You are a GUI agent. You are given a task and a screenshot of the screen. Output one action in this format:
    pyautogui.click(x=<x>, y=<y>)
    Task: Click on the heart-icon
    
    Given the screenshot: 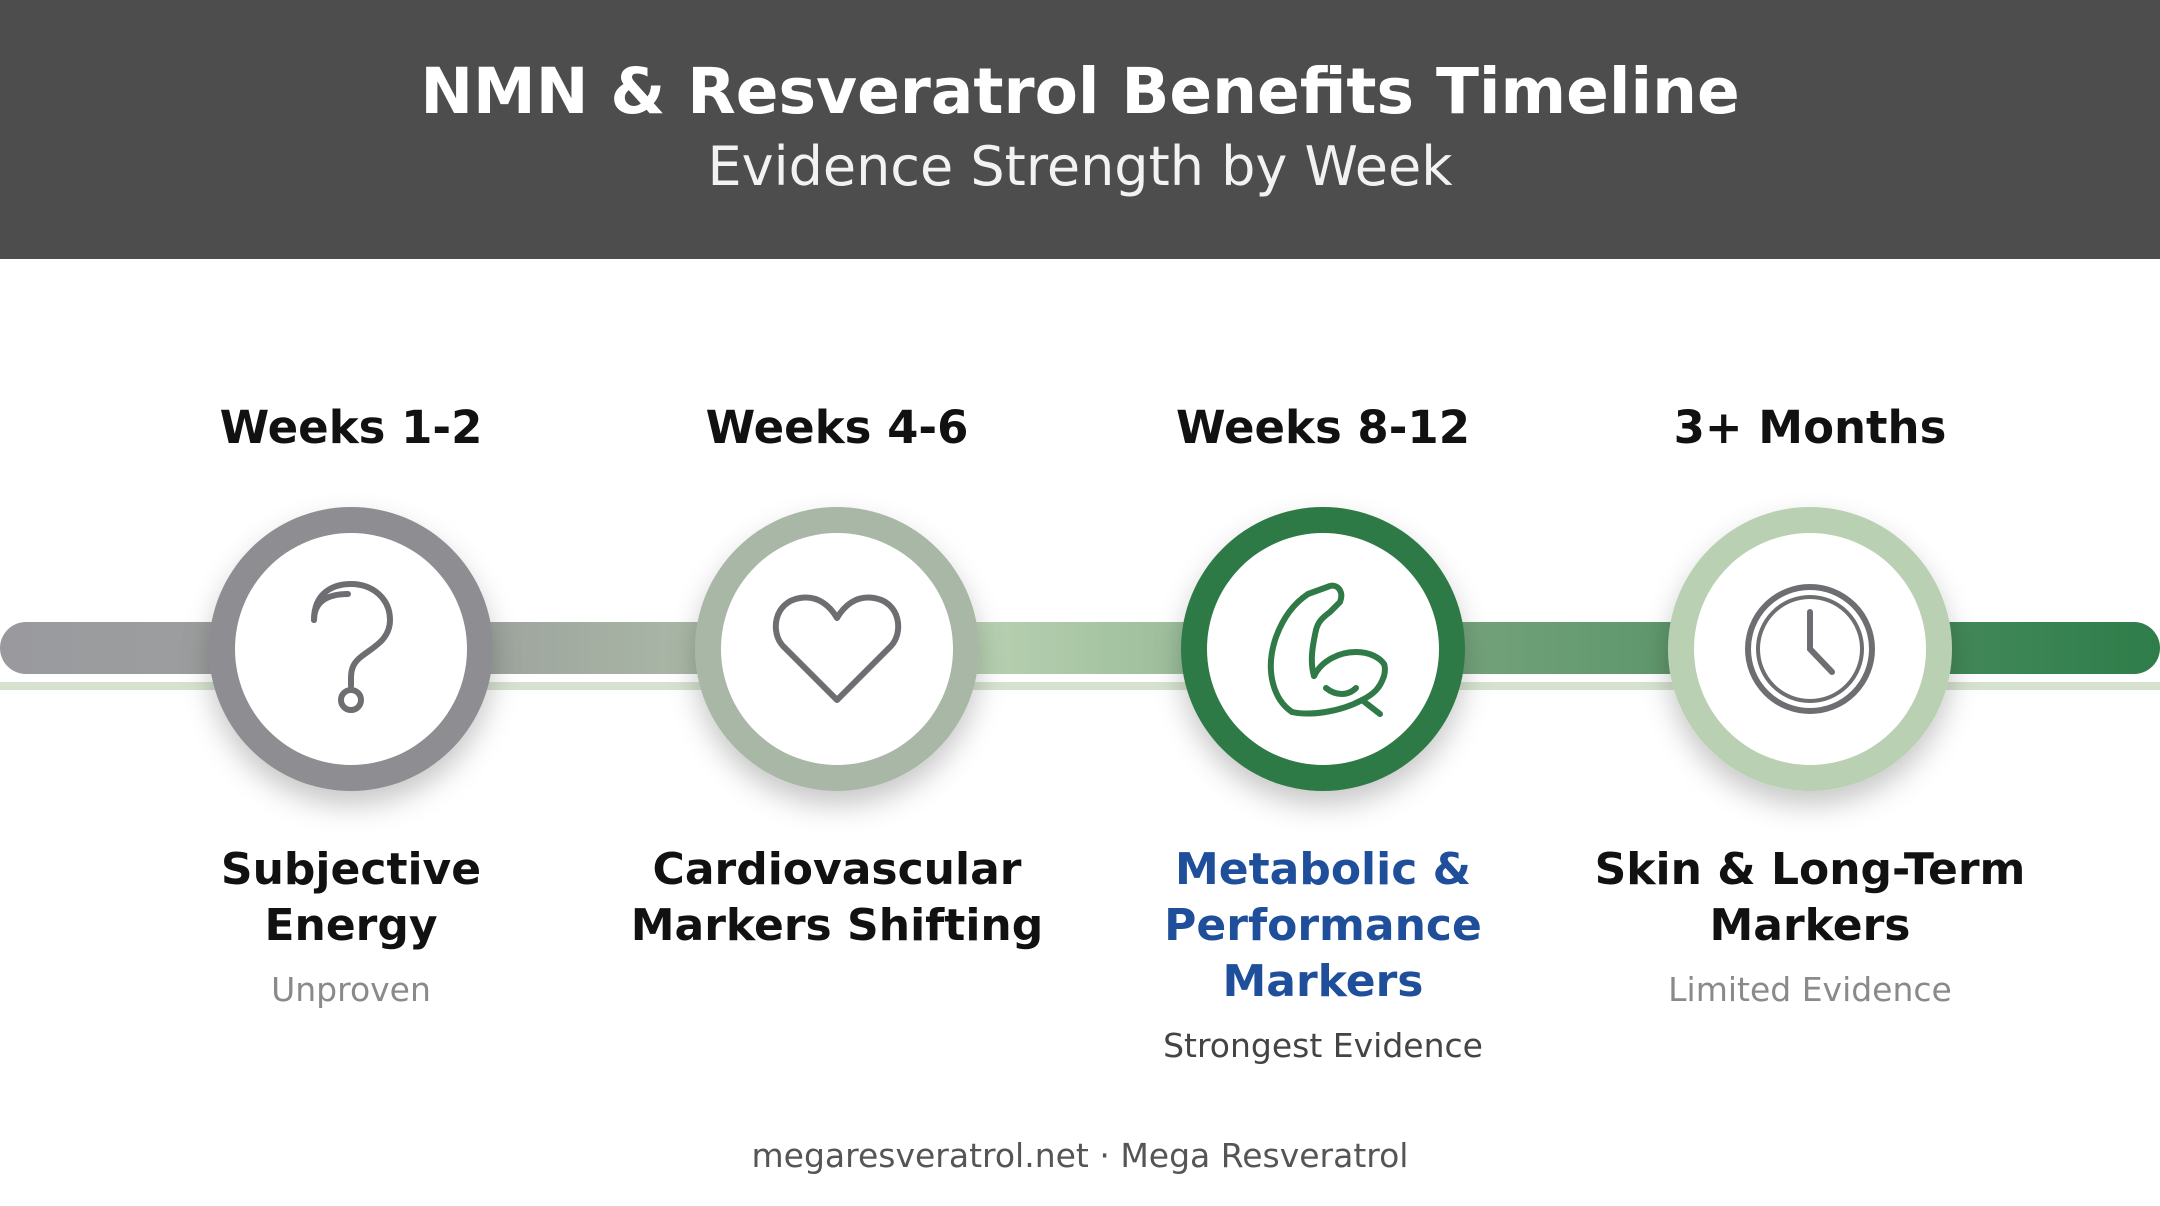 What is the action you would take?
    pyautogui.click(x=837, y=648)
    